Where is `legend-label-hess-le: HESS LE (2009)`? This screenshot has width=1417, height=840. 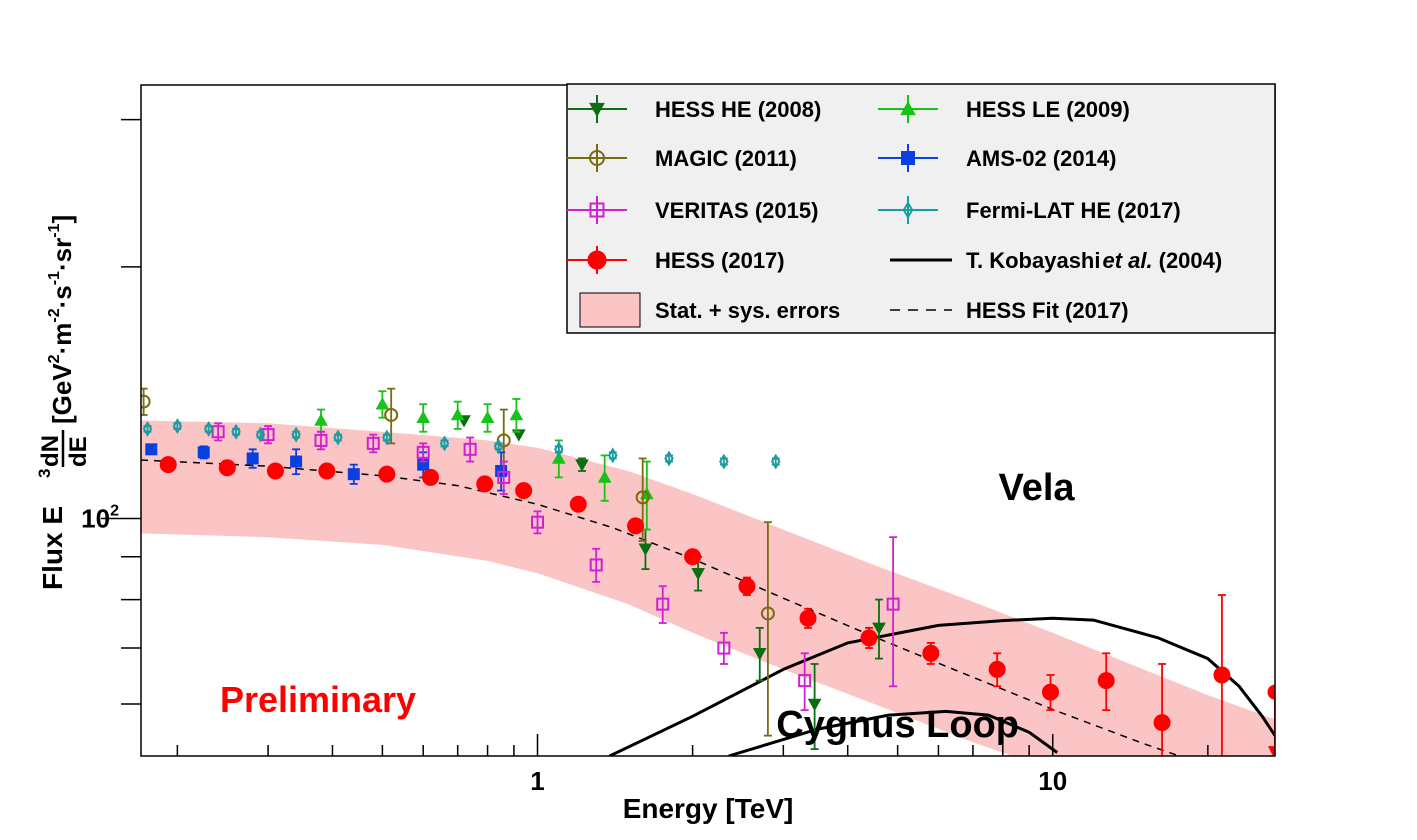
legend-label-hess-le: HESS LE (2009) is located at coordinates (1048, 109).